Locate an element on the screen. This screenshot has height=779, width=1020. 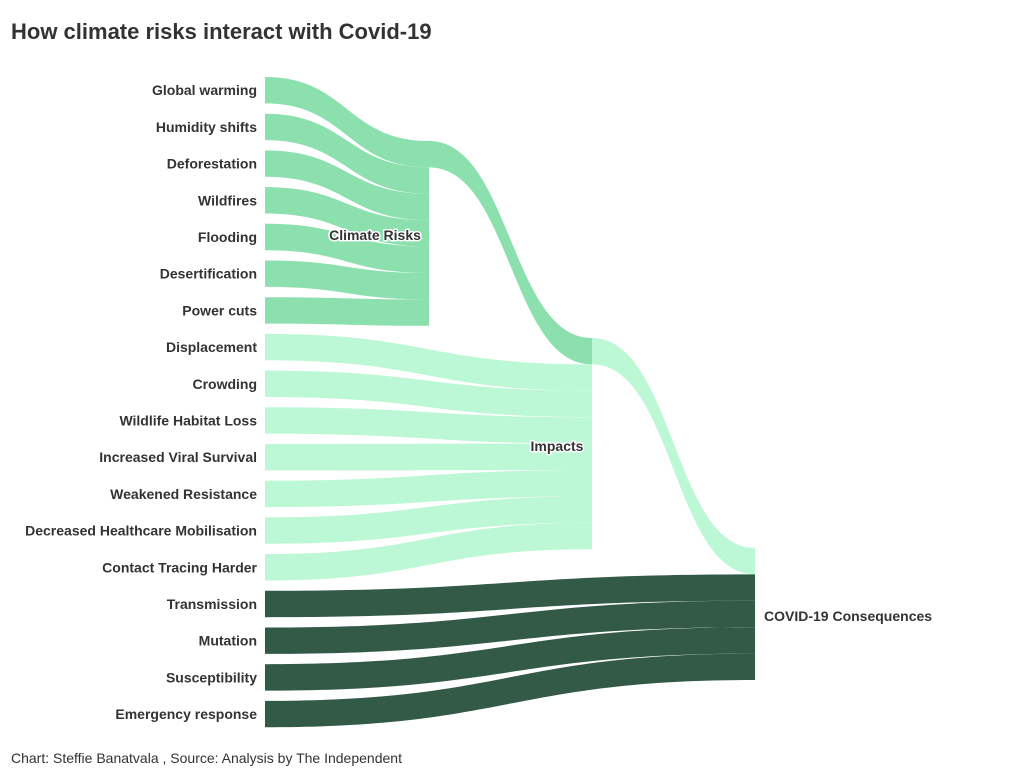
node-label: Global warming is located at coordinates (204, 90).